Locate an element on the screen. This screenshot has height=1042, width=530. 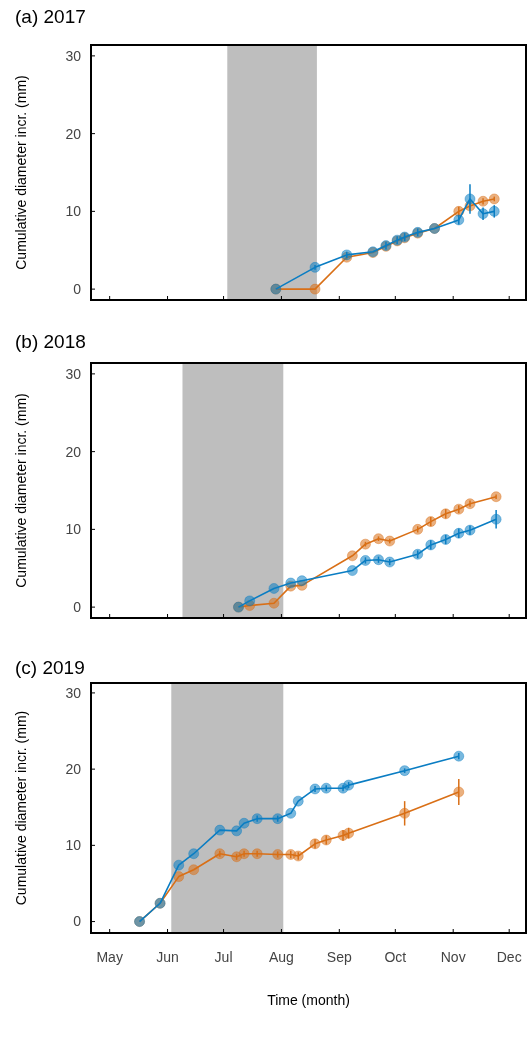
x-tick-label: May is located at coordinates (109, 957).